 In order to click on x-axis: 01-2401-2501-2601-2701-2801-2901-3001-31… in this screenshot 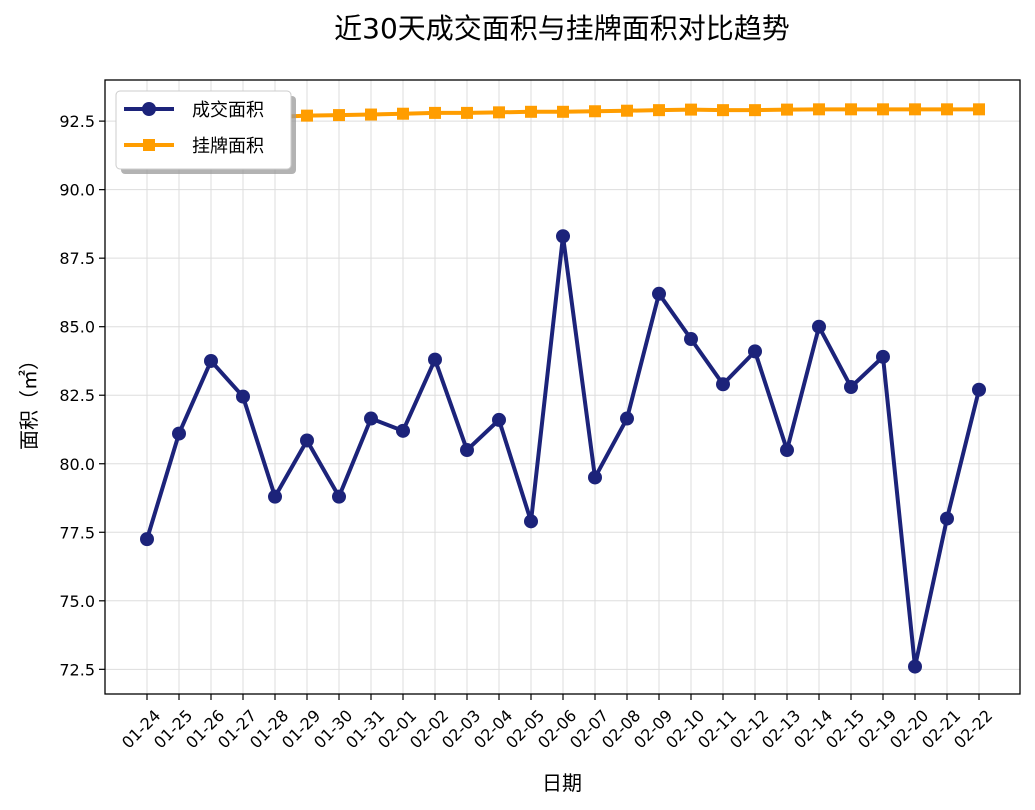, I will do `click(557, 723)`.